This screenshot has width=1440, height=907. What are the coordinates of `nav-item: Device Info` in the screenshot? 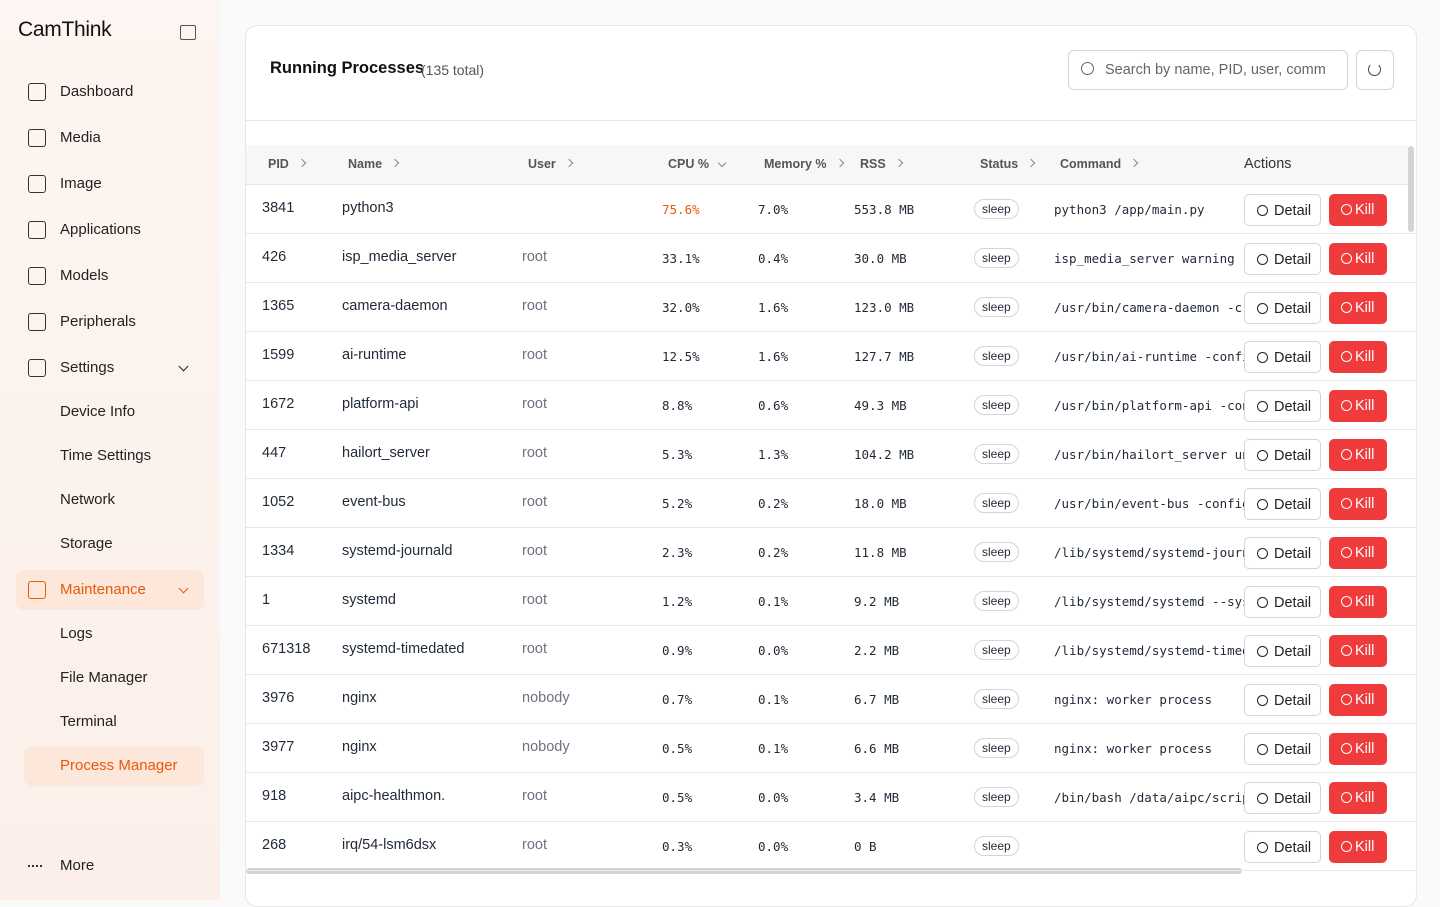 It's located at (114, 412).